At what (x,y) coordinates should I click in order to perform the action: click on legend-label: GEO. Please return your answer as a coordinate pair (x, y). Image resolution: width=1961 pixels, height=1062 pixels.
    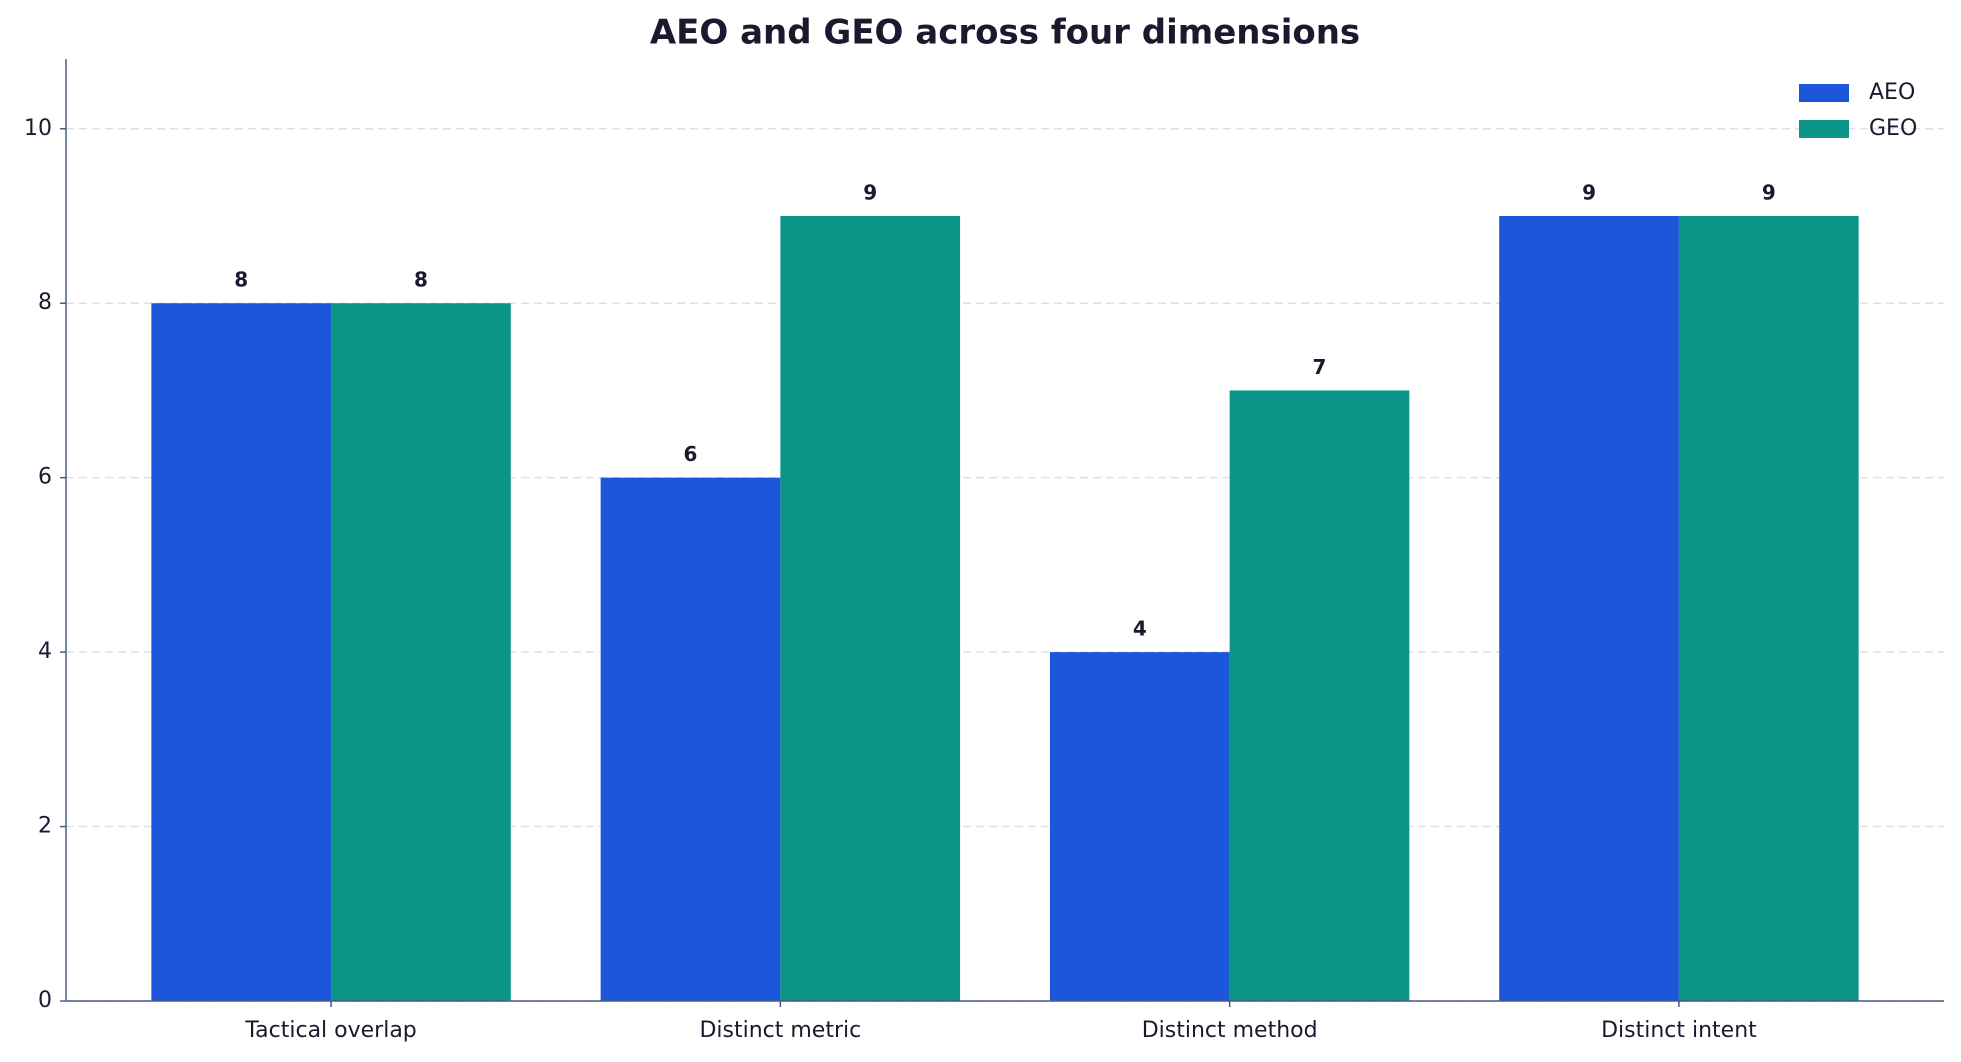
    Looking at the image, I should click on (1893, 128).